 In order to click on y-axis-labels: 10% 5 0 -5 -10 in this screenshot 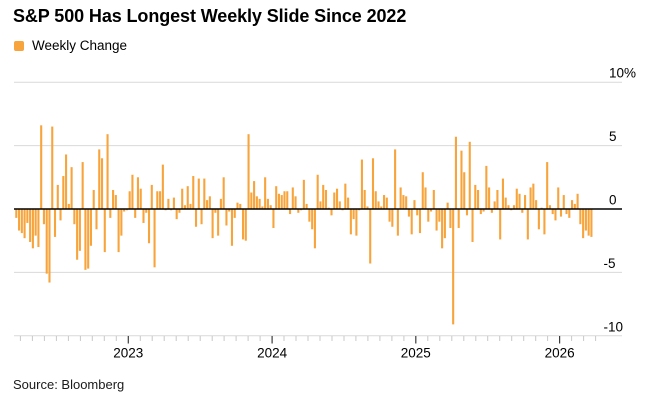, I will do `click(620, 200)`.